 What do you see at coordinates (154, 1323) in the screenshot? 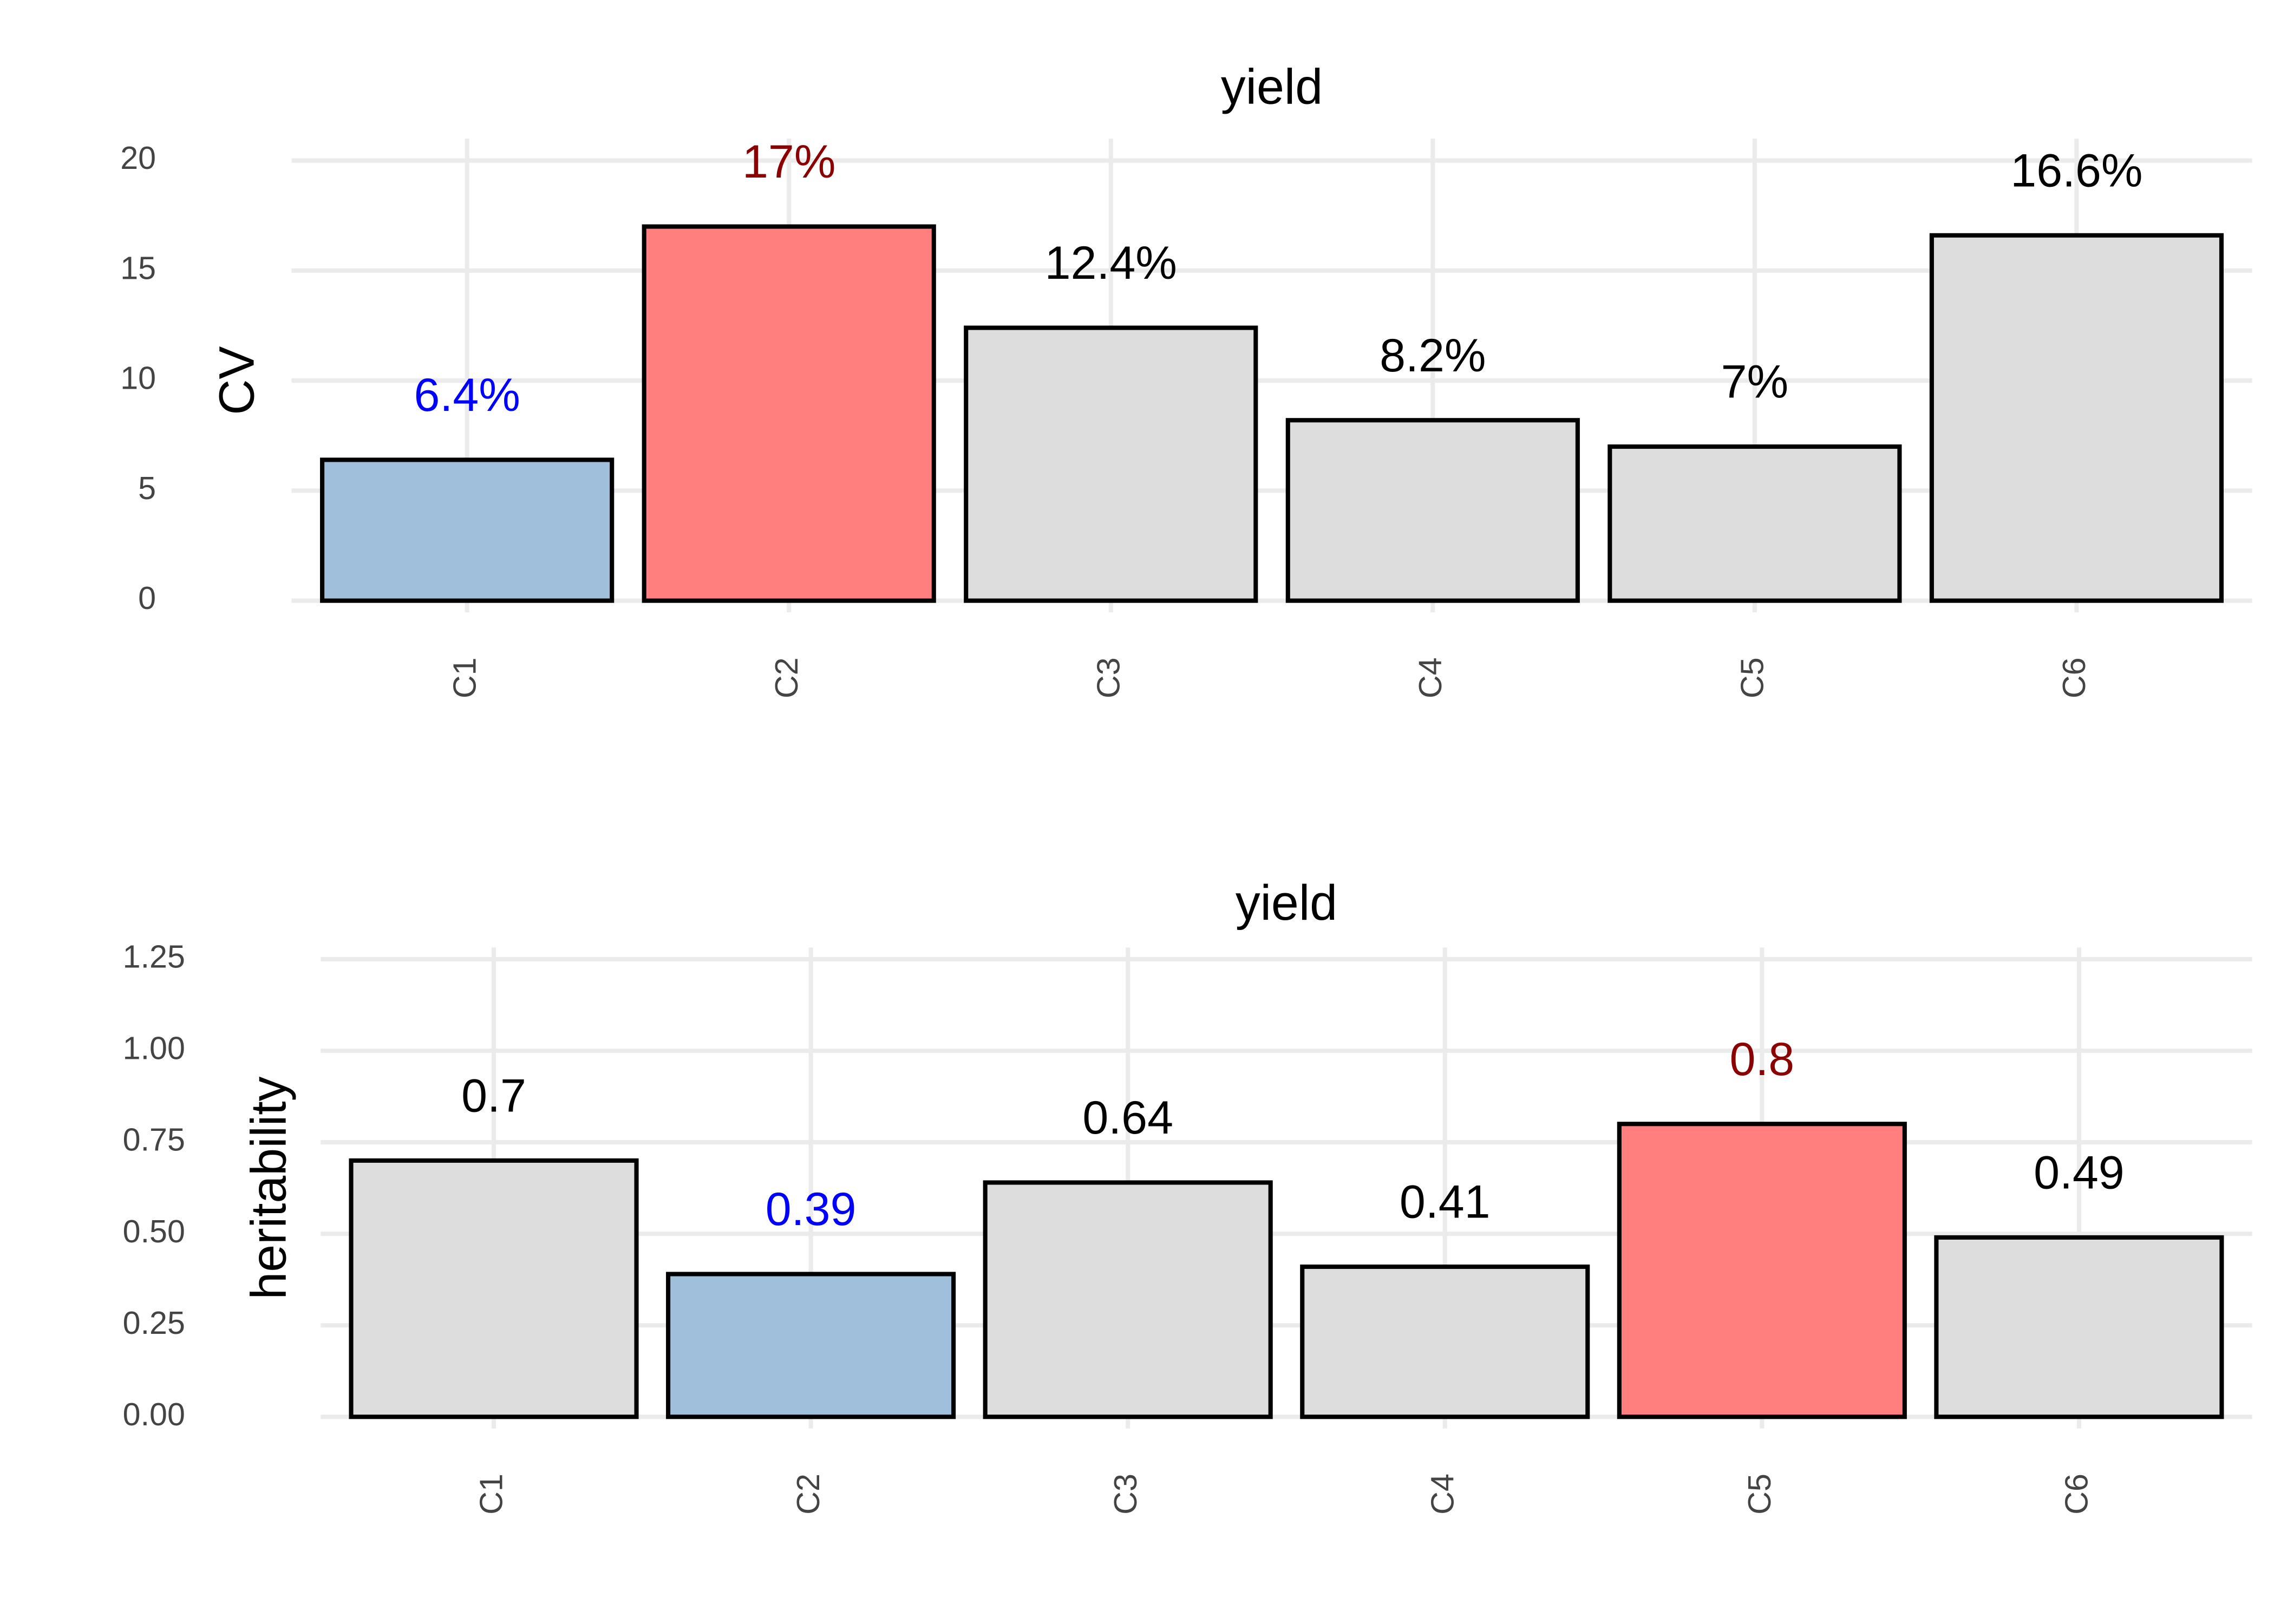
I see `y-tick-label: 0.25` at bounding box center [154, 1323].